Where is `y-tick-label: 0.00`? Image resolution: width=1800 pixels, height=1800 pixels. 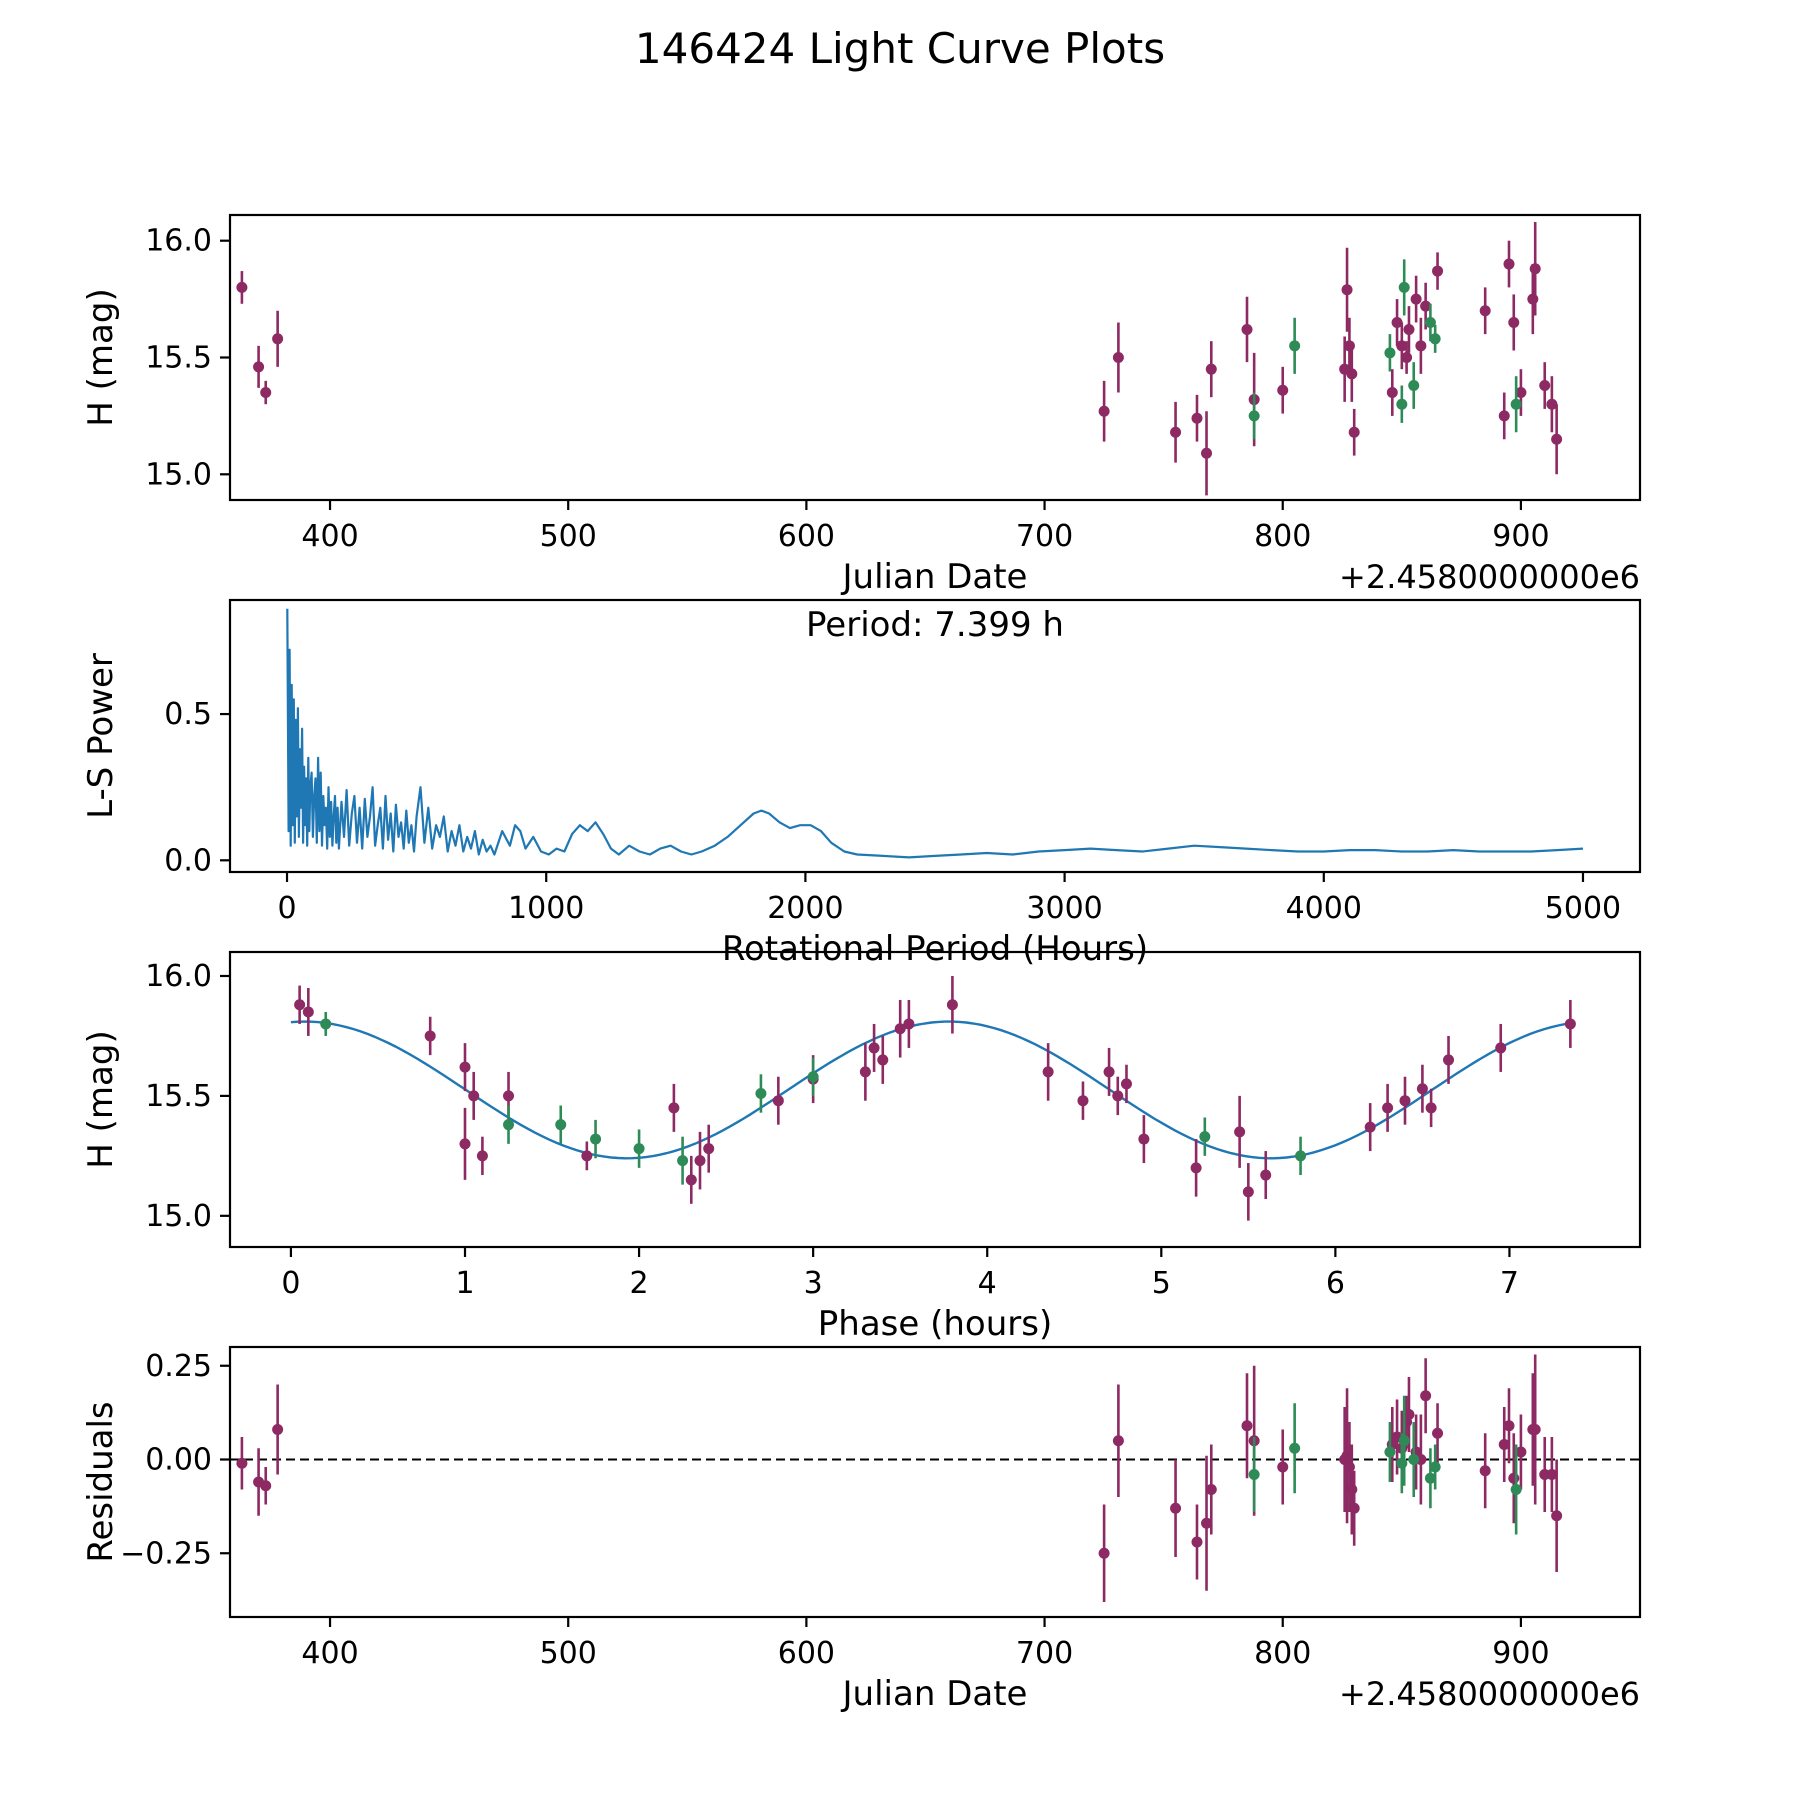
y-tick-label: 0.00 is located at coordinates (178, 1460).